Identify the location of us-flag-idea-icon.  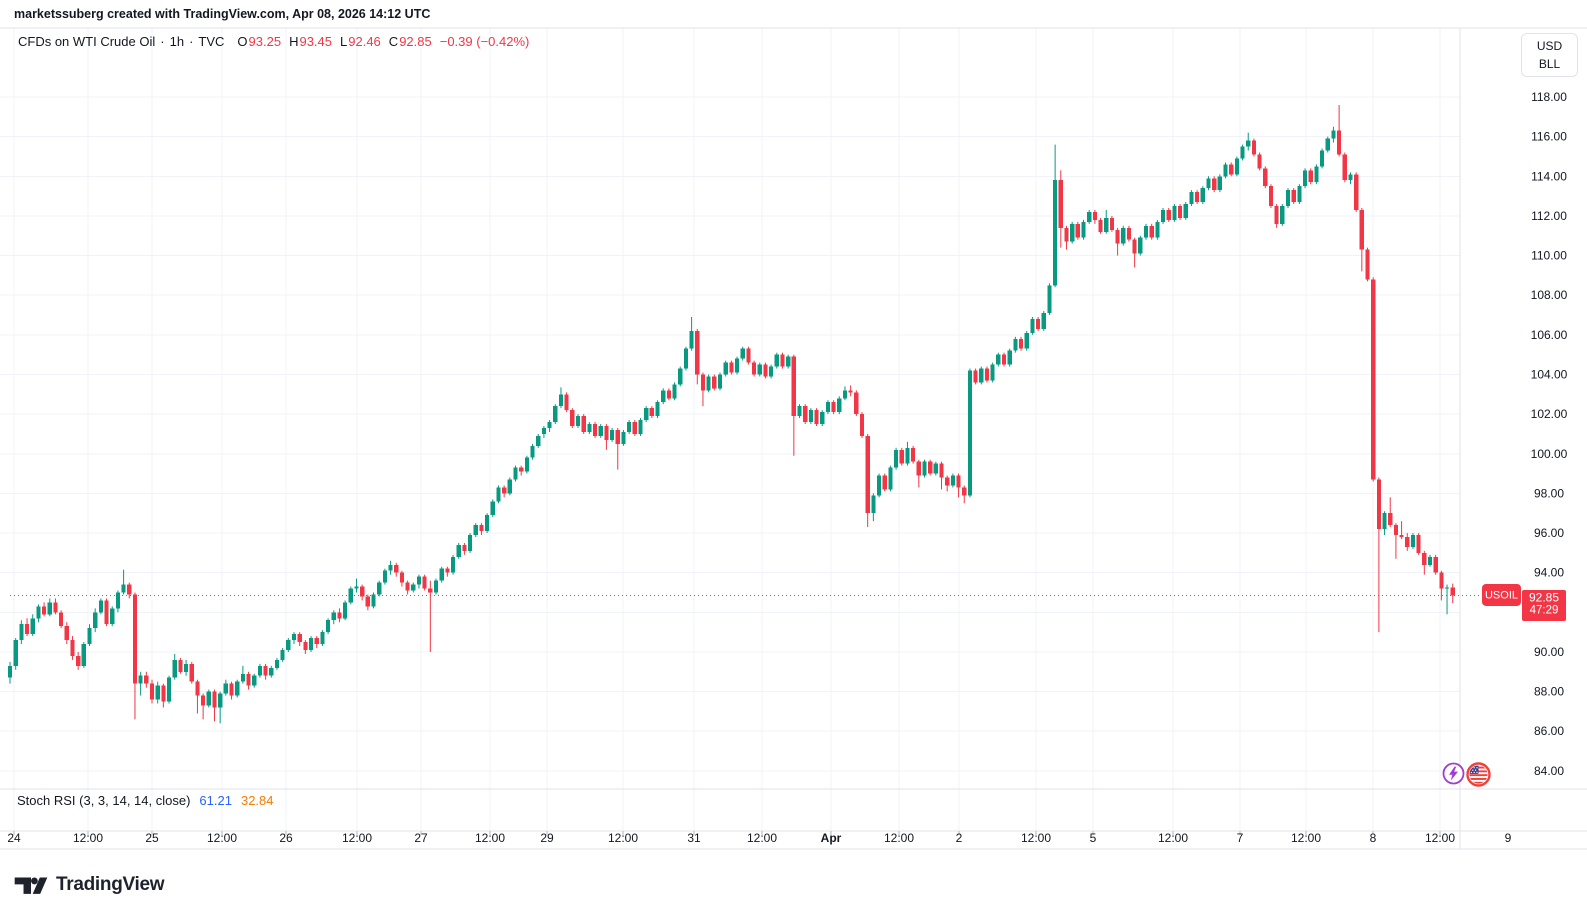
(1478, 774).